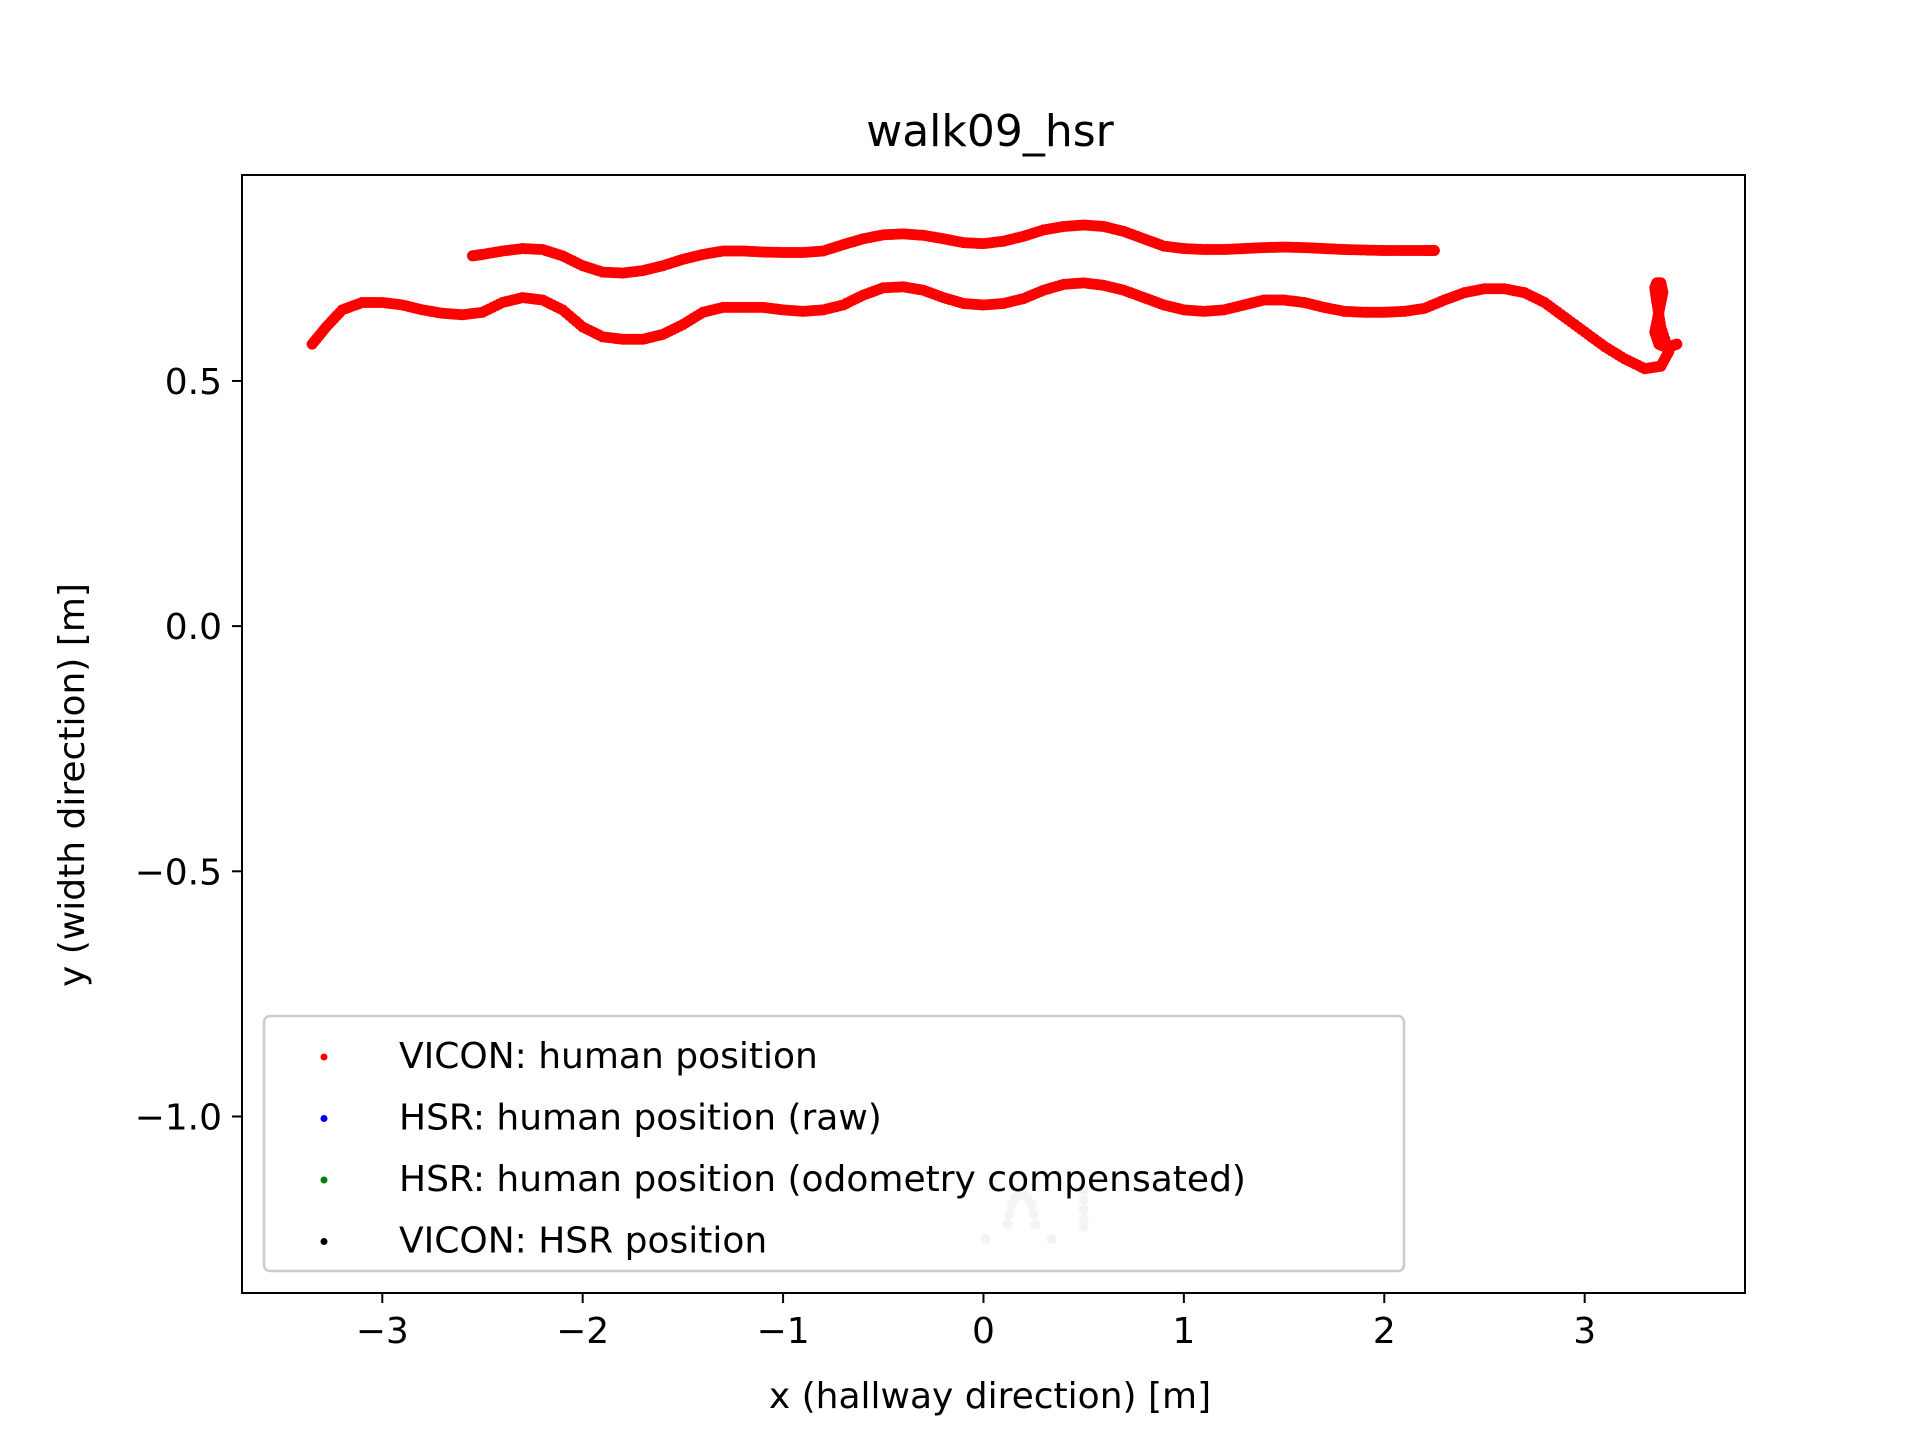 The height and width of the screenshot is (1440, 1920). What do you see at coordinates (1584, 1331) in the screenshot?
I see `x-tick-label: 3` at bounding box center [1584, 1331].